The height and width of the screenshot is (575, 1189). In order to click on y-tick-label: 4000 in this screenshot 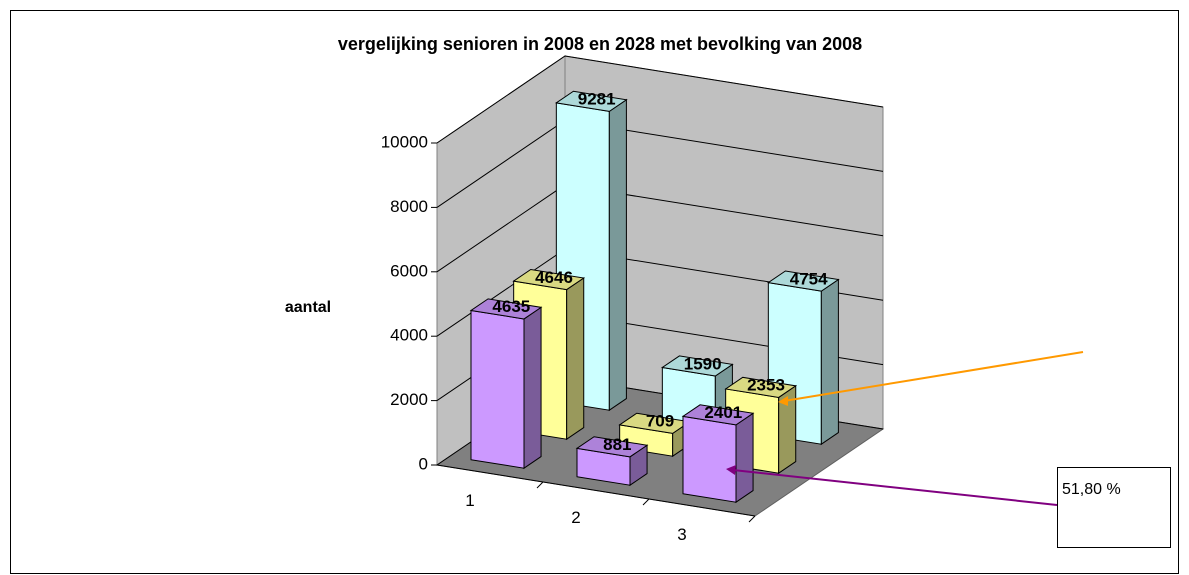, I will do `click(409, 335)`.